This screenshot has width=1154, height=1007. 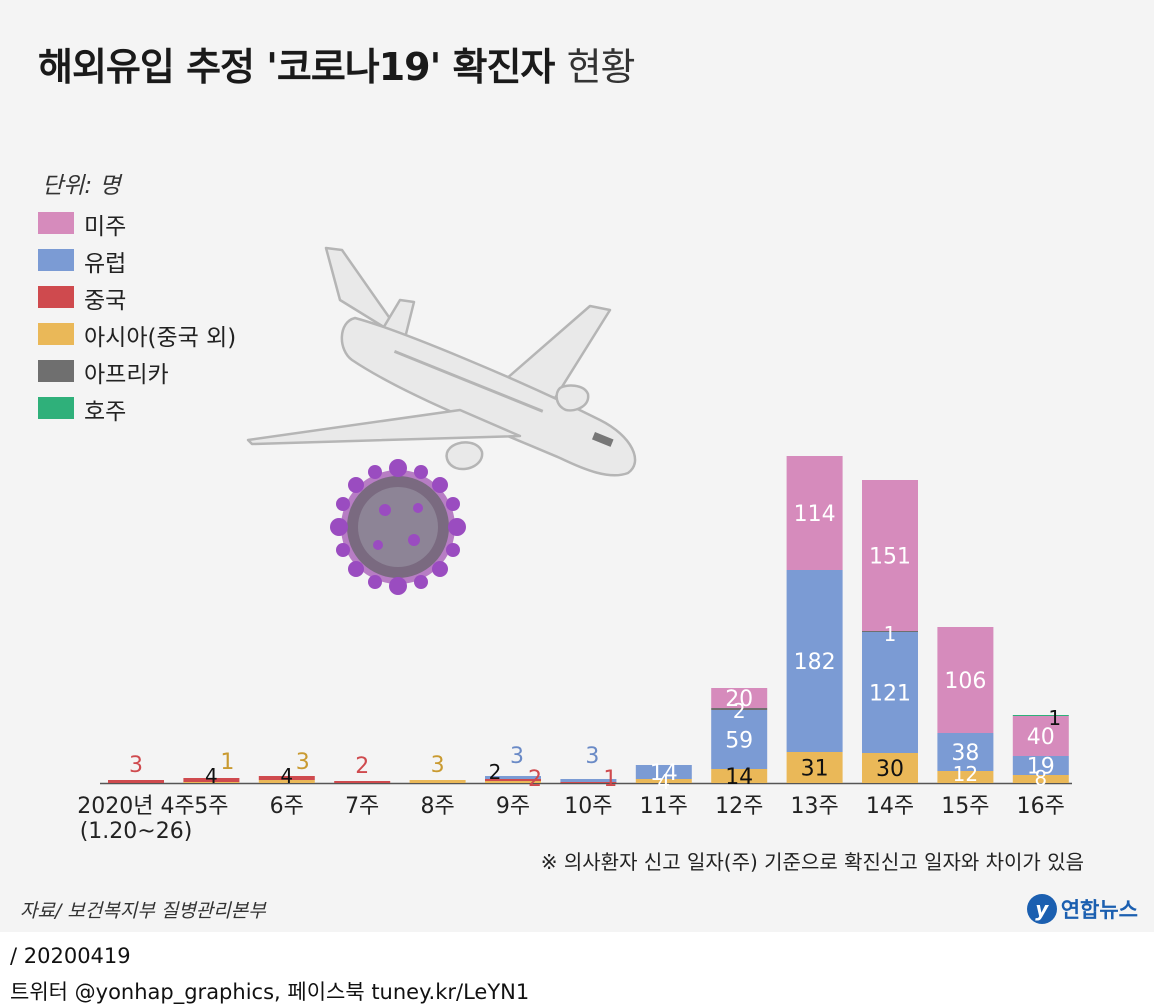 I want to click on x-tick-label-3: 7주, so click(x=362, y=806).